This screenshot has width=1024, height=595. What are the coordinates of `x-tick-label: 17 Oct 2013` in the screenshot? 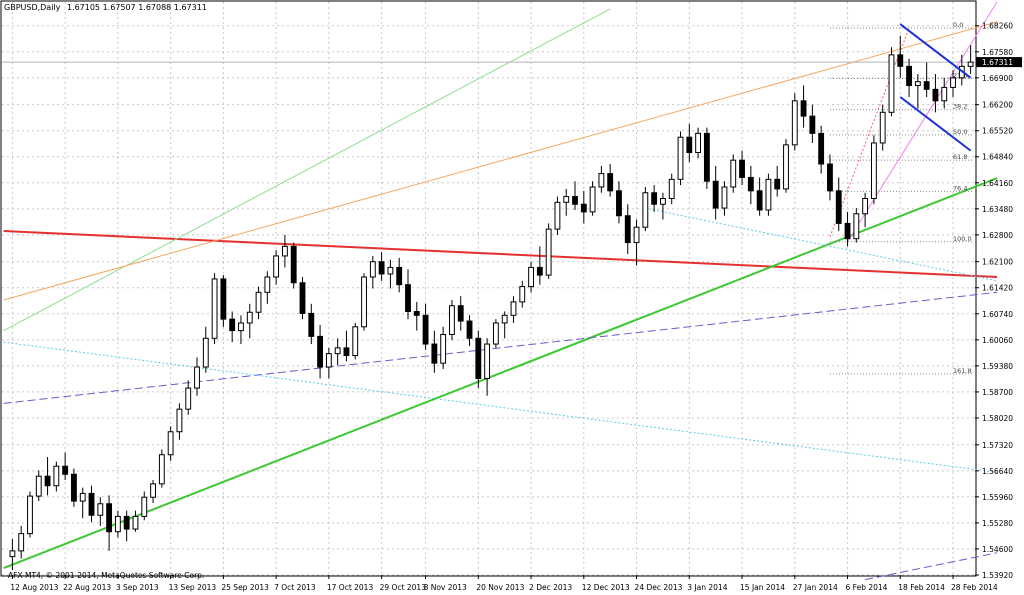 It's located at (350, 587).